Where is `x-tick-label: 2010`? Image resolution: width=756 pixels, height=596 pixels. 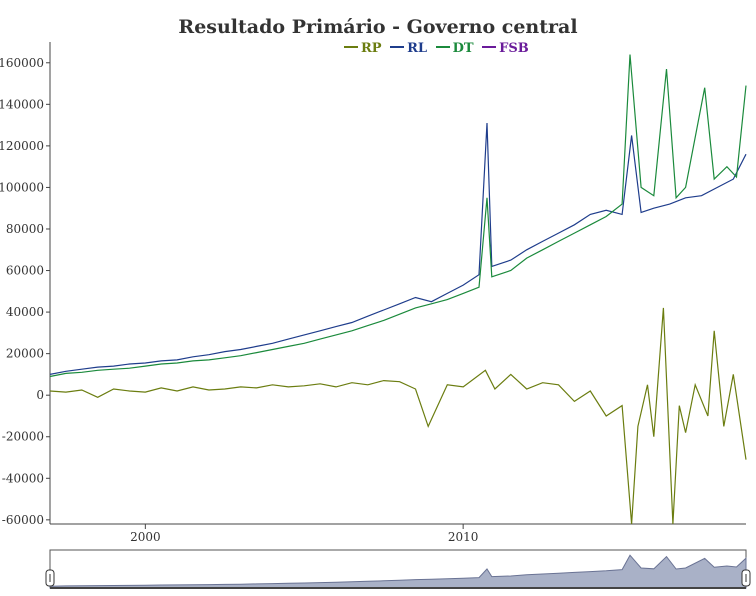
x-tick-label: 2010 is located at coordinates (463, 537).